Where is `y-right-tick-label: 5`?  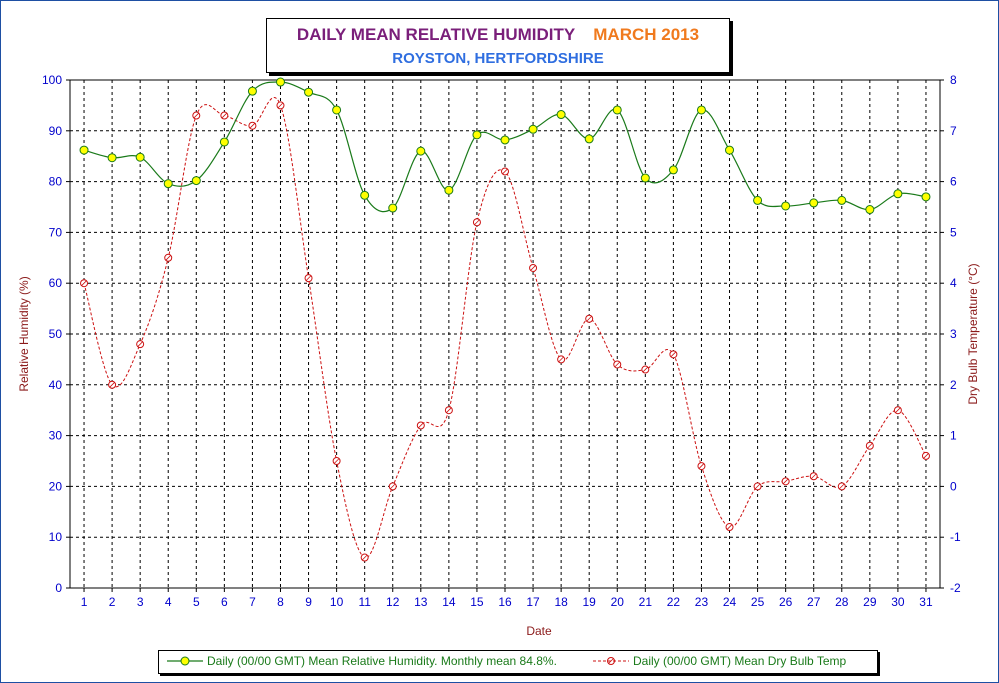
y-right-tick-label: 5 is located at coordinates (953, 232).